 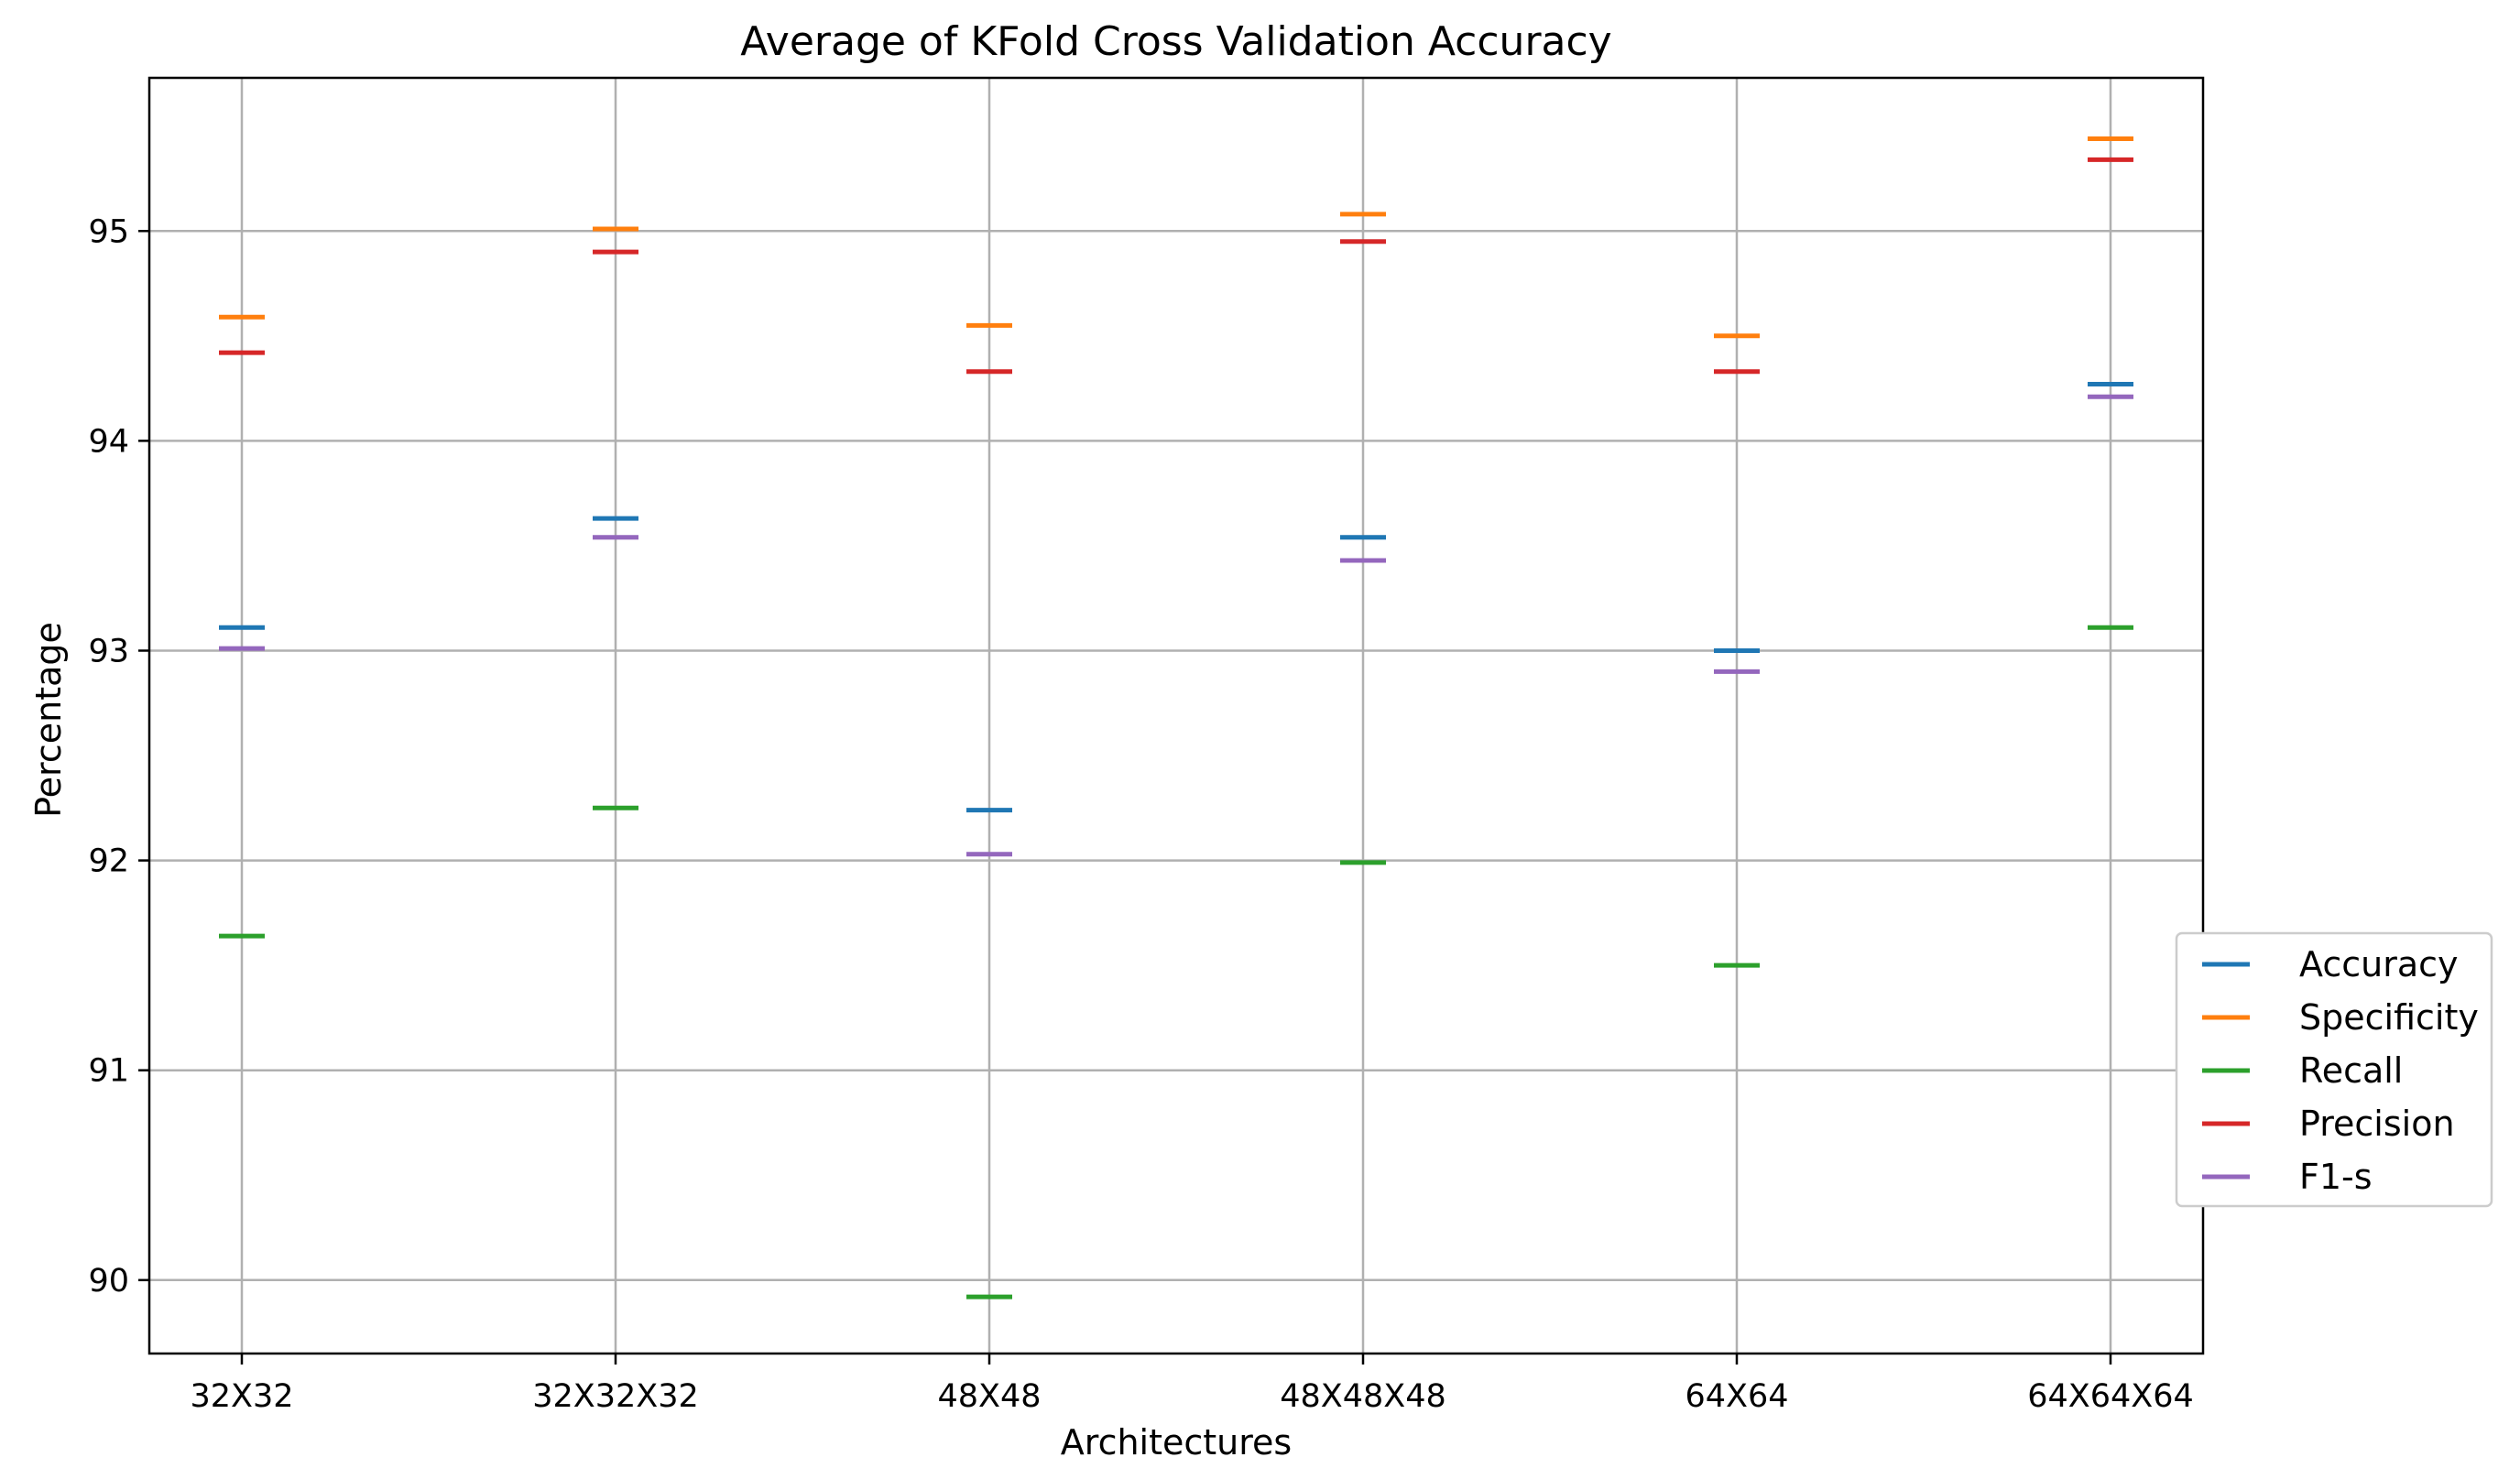 What do you see at coordinates (2351, 1070) in the screenshot?
I see `legend-label-recall: Recall` at bounding box center [2351, 1070].